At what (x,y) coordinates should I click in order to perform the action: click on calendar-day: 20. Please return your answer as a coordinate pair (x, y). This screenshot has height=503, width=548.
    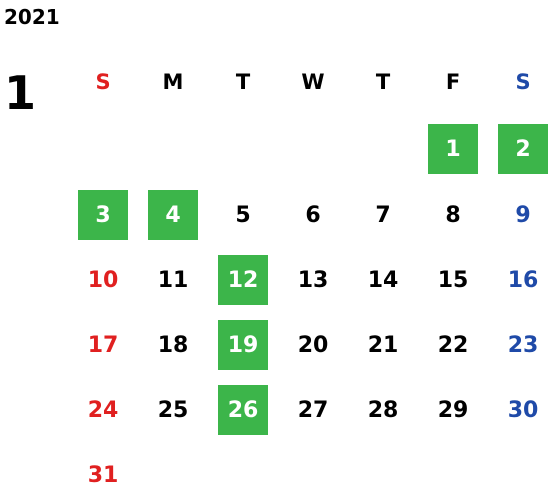
    Looking at the image, I should click on (313, 345).